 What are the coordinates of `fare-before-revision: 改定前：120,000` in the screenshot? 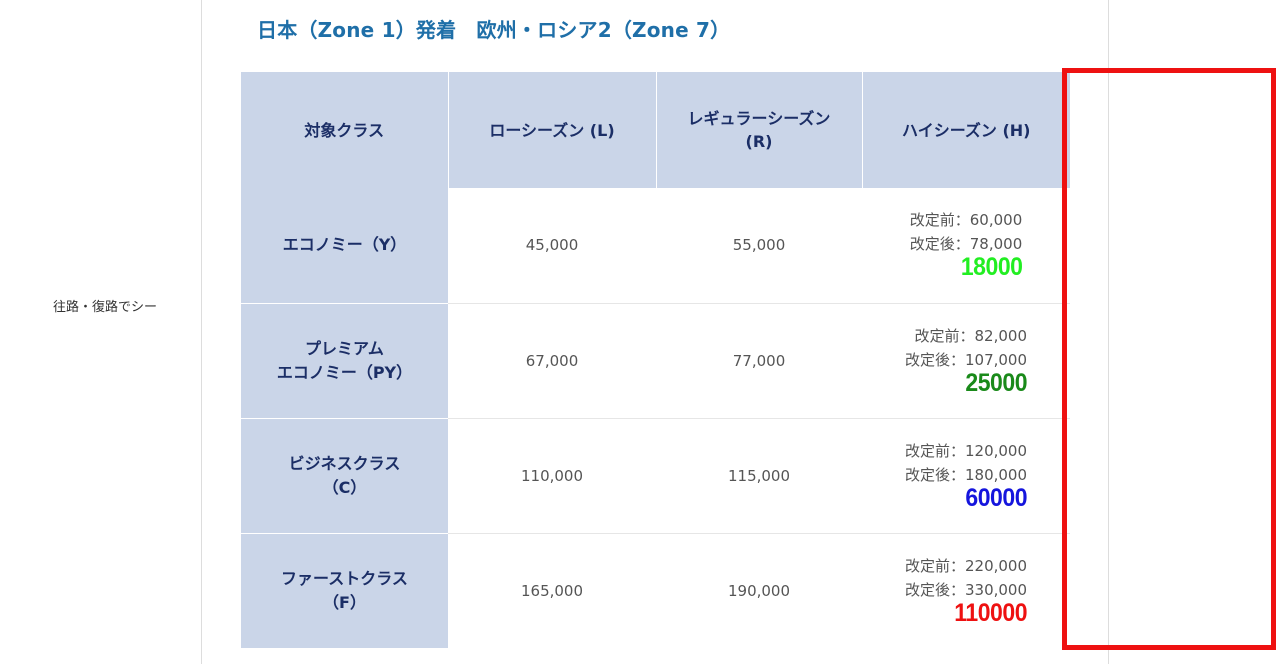 It's located at (966, 450).